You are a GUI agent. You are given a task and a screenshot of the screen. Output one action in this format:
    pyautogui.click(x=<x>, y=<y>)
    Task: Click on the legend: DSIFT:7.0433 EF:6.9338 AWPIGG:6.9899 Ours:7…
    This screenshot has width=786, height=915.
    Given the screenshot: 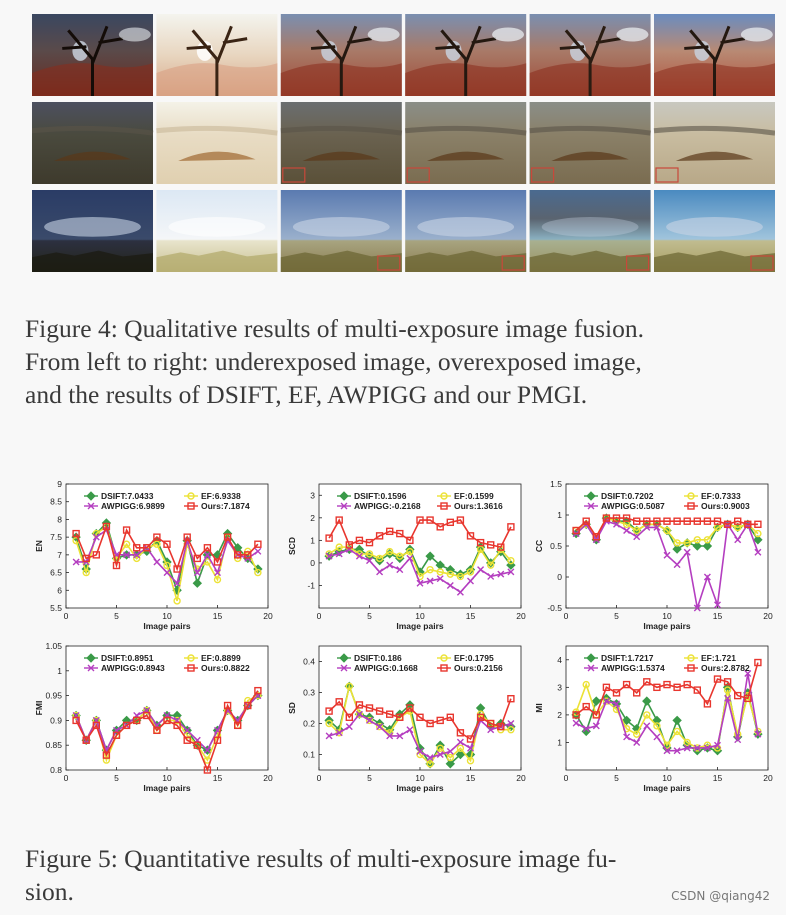 What is the action you would take?
    pyautogui.click(x=167, y=501)
    